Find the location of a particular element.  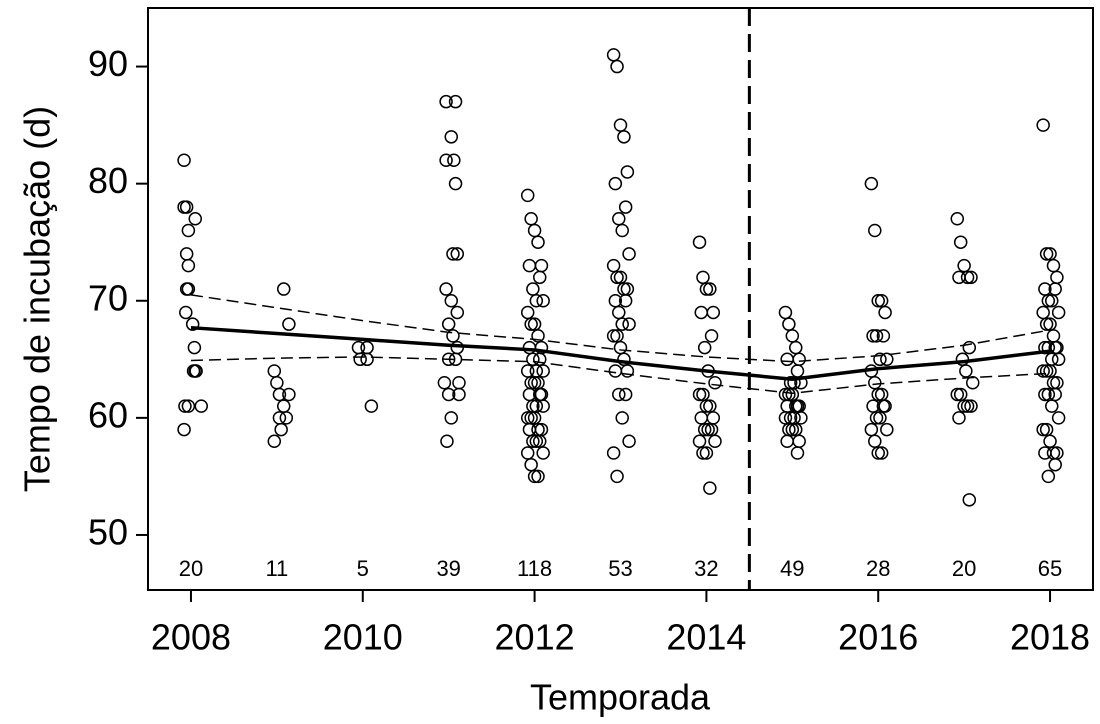

y-tick-label: 80 is located at coordinates (108, 180).